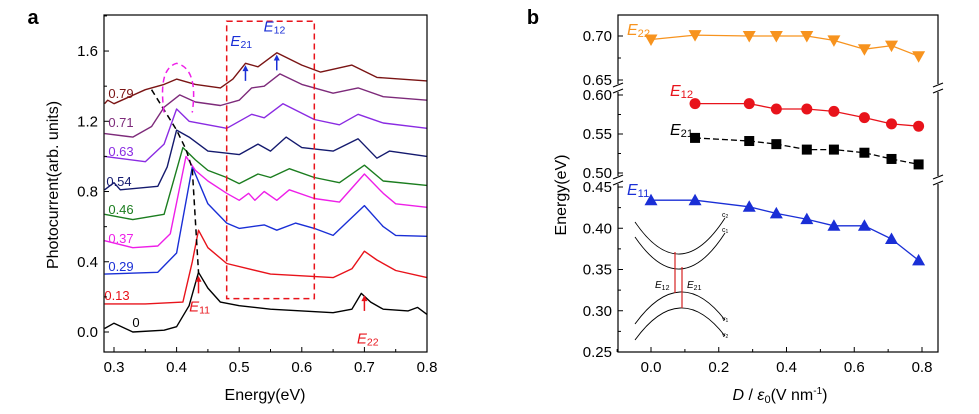  What do you see at coordinates (118, 181) in the screenshot?
I see `series-label-0.54: 0.54` at bounding box center [118, 181].